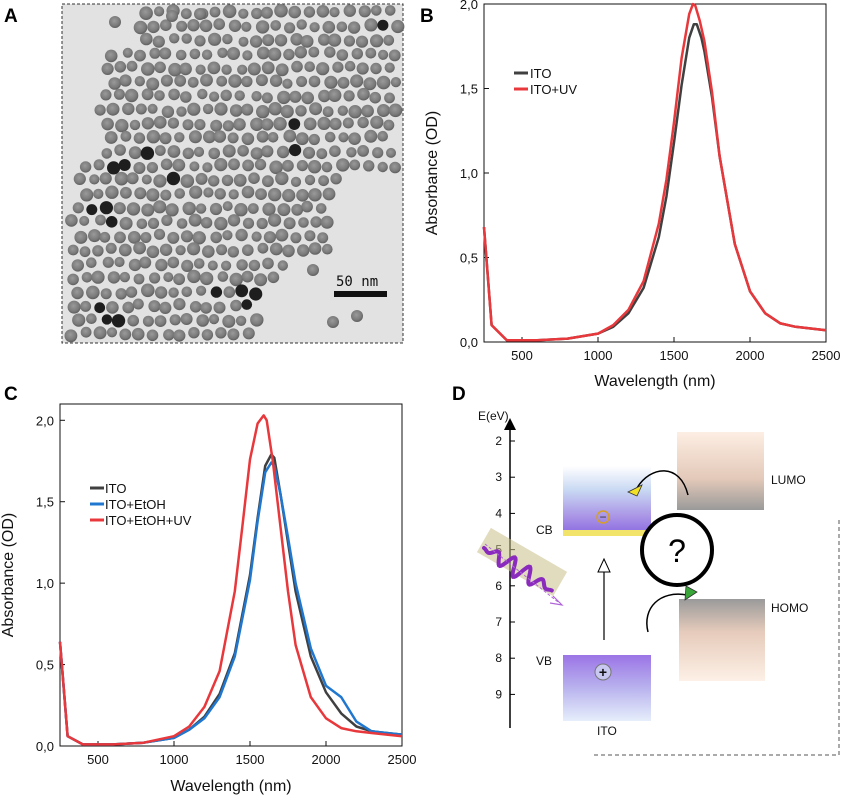  What do you see at coordinates (522, 562) in the screenshot?
I see `photon-shadow` at bounding box center [522, 562].